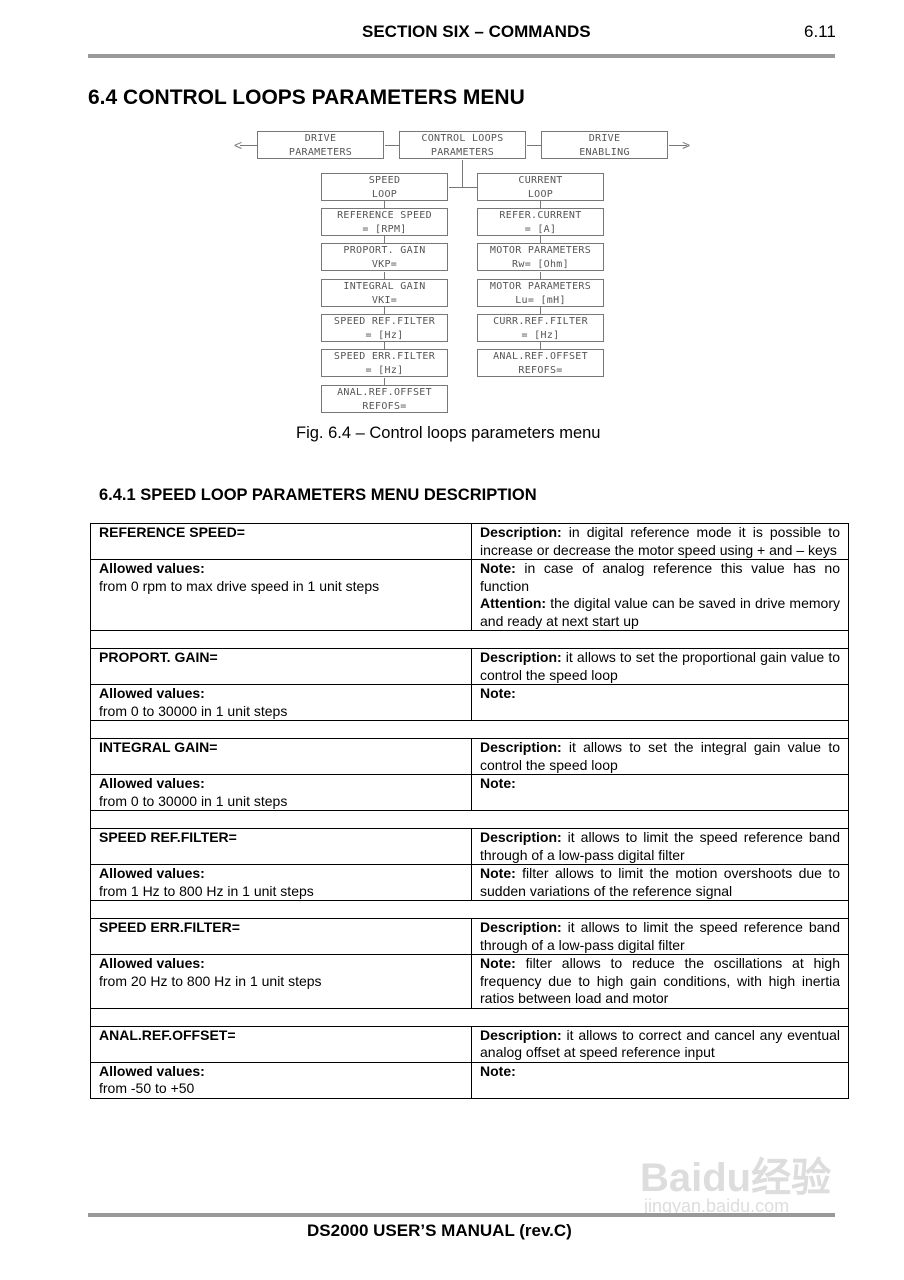 Image resolution: width=904 pixels, height=1280 pixels. What do you see at coordinates (384, 293) in the screenshot?
I see `menu-box-speed-loop: INTEGRAL GAIN VKI=` at bounding box center [384, 293].